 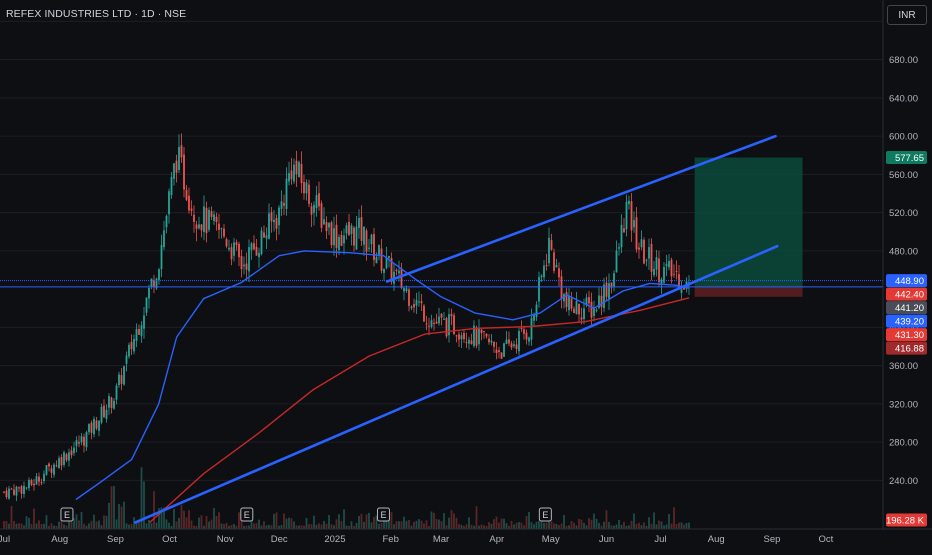 I want to click on earnings-marker-box, so click(x=67, y=514).